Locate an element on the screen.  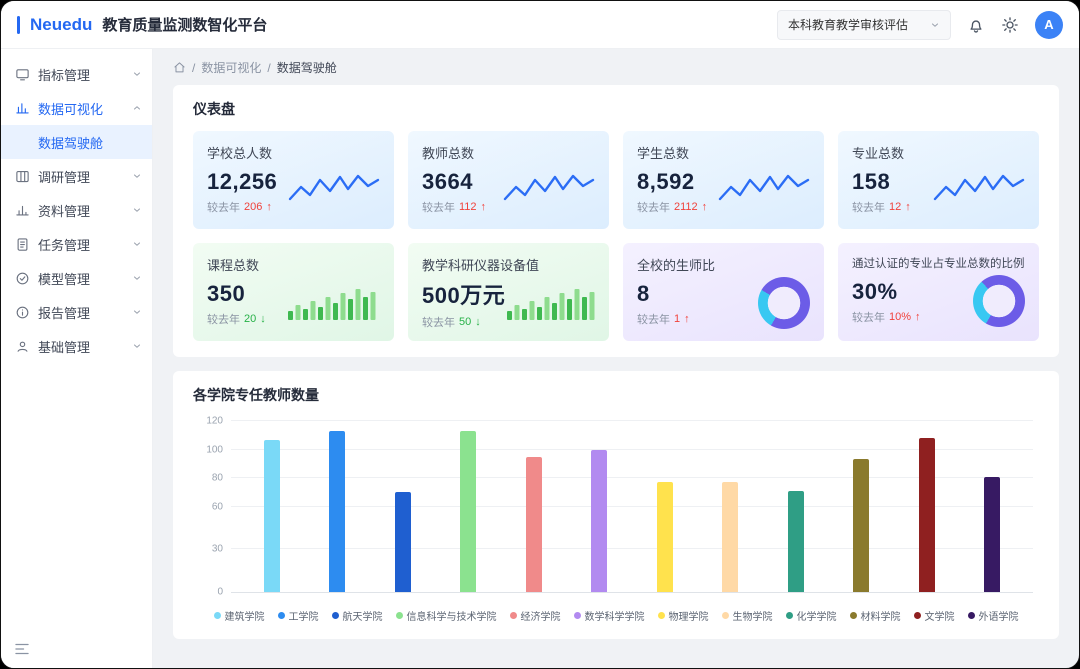
legend-item-航天学院: 航天学院 is located at coordinates (357, 615).